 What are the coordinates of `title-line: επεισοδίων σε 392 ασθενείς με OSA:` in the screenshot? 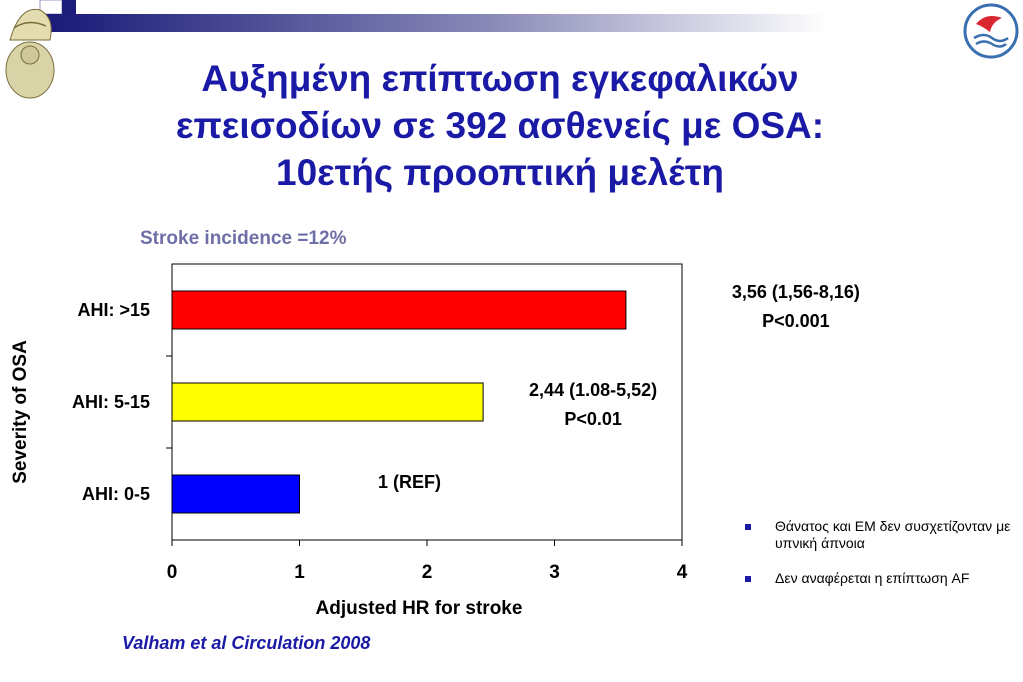 It's located at (500, 125).